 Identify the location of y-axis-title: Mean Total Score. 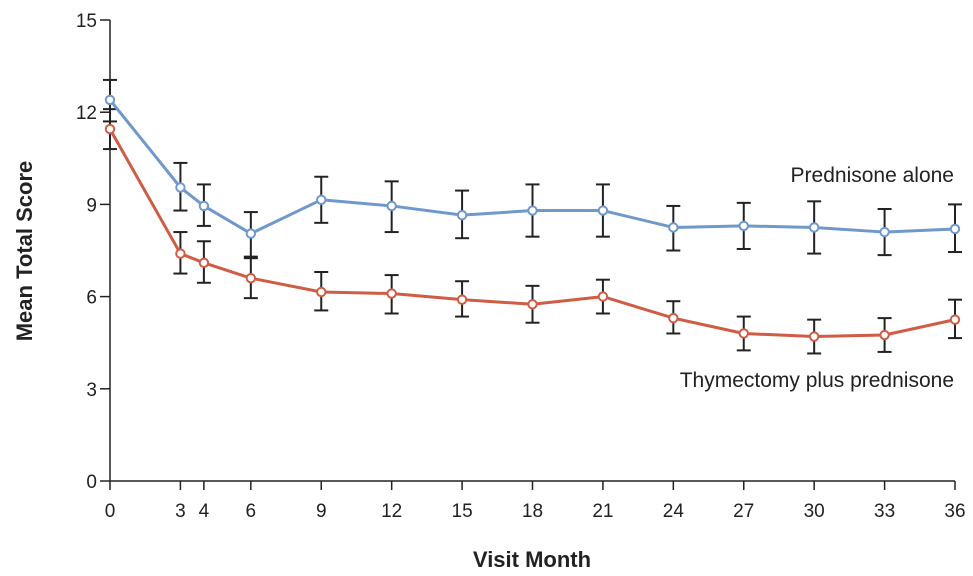
(24, 251).